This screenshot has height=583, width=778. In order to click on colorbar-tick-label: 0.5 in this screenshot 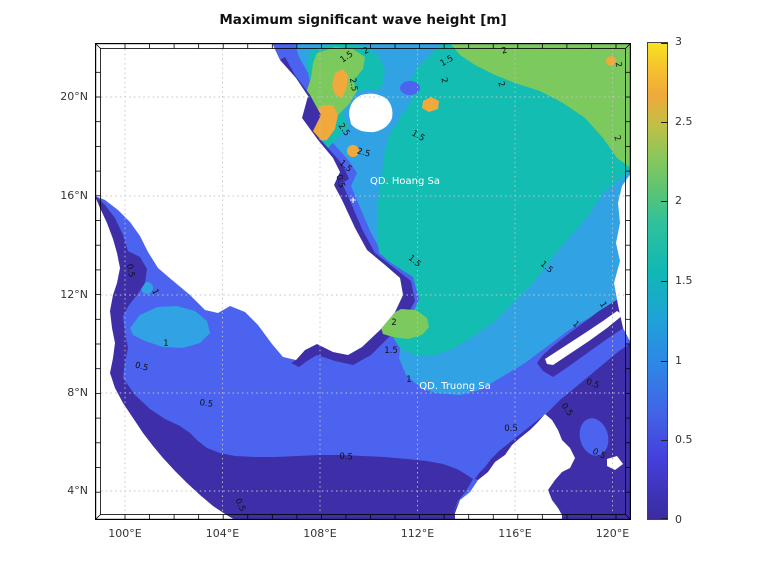, I will do `click(684, 440)`.